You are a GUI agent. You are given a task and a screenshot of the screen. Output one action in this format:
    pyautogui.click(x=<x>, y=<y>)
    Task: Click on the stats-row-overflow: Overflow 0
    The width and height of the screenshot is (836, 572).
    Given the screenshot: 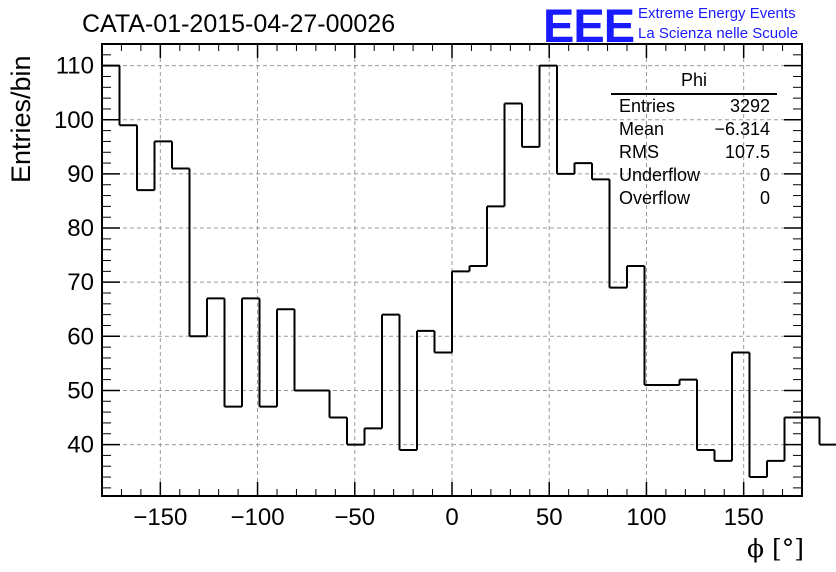 What is the action you would take?
    pyautogui.click(x=694, y=198)
    